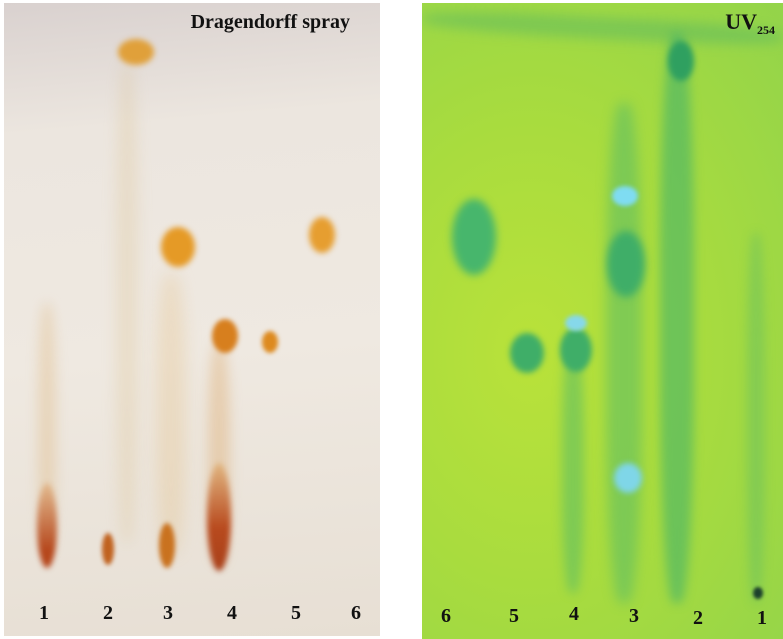 The width and height of the screenshot is (783, 639). I want to click on spot-lane3-main, so click(178, 247).